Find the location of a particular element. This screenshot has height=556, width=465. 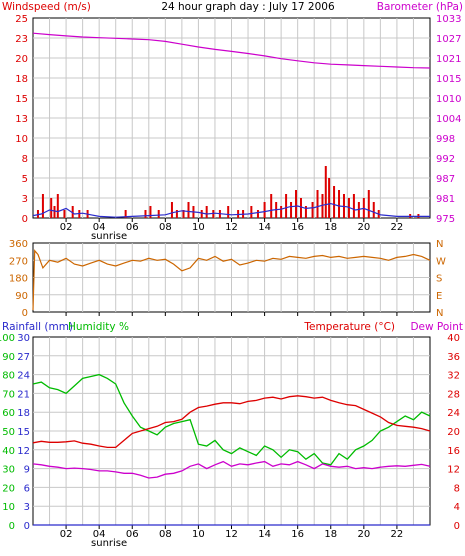

p2-ytick-right: W is located at coordinates (441, 261).